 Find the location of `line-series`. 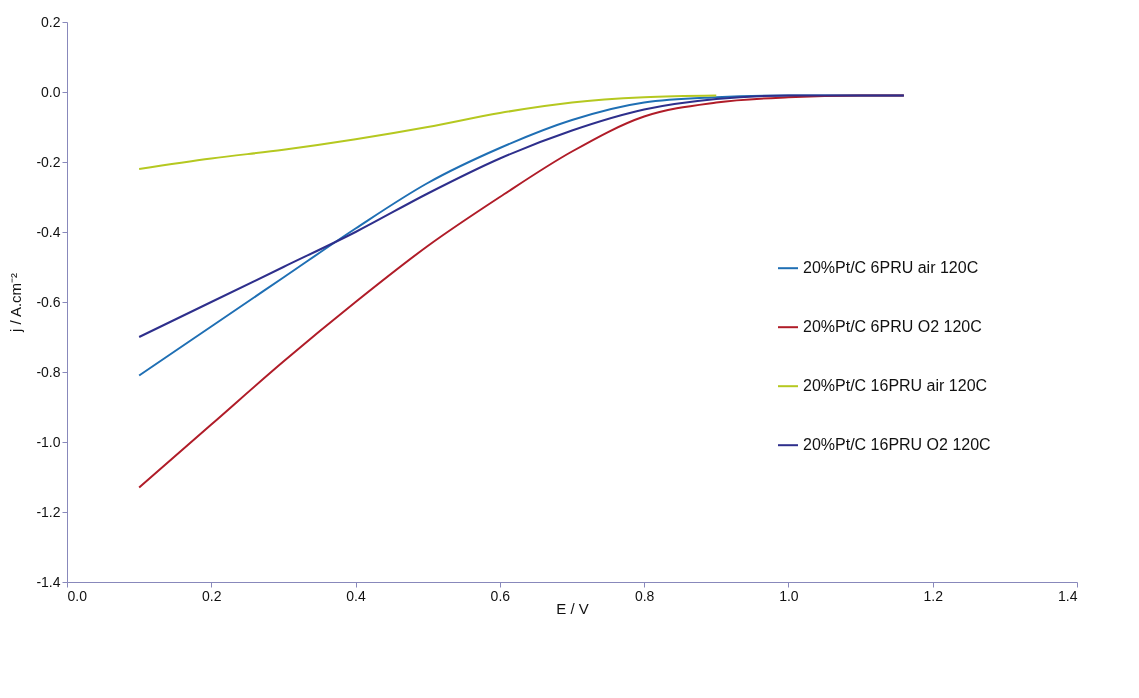

line-series is located at coordinates (428, 132).